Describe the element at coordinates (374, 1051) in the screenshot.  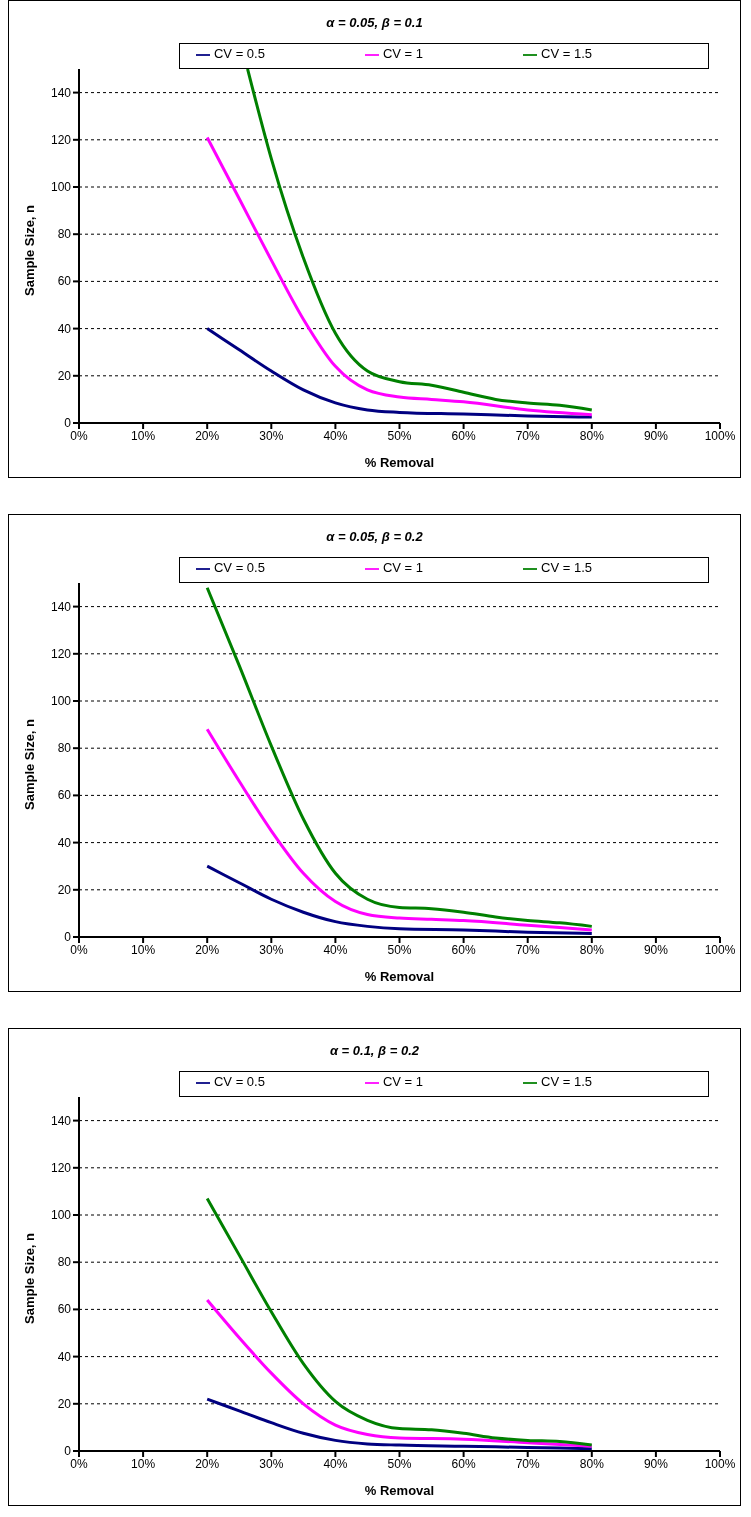
I see `chart-title: α = 0.1, β = 0.2` at that location.